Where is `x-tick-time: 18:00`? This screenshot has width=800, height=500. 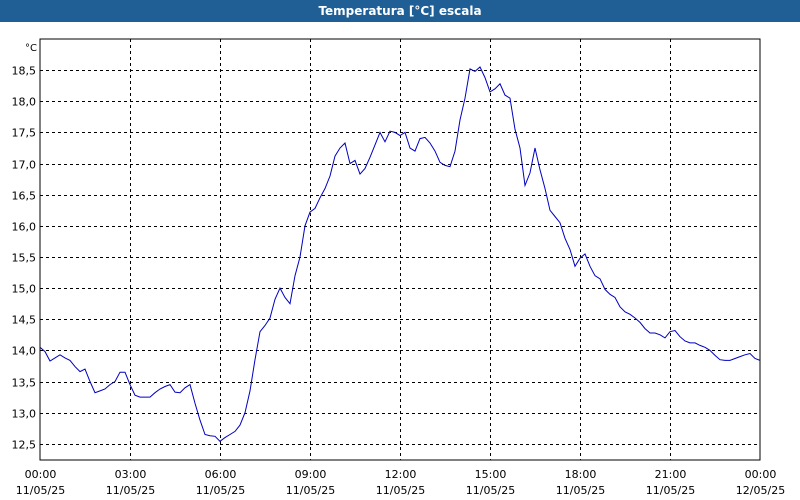 x-tick-time: 18:00 is located at coordinates (581, 474).